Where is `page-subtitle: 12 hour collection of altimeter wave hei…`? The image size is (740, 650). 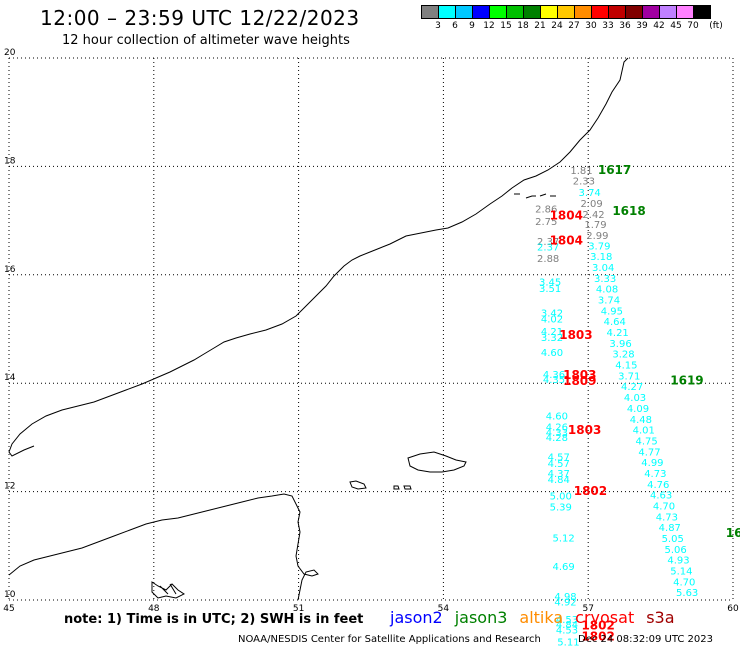 page-subtitle: 12 hour collection of altimeter wave hei… is located at coordinates (206, 40).